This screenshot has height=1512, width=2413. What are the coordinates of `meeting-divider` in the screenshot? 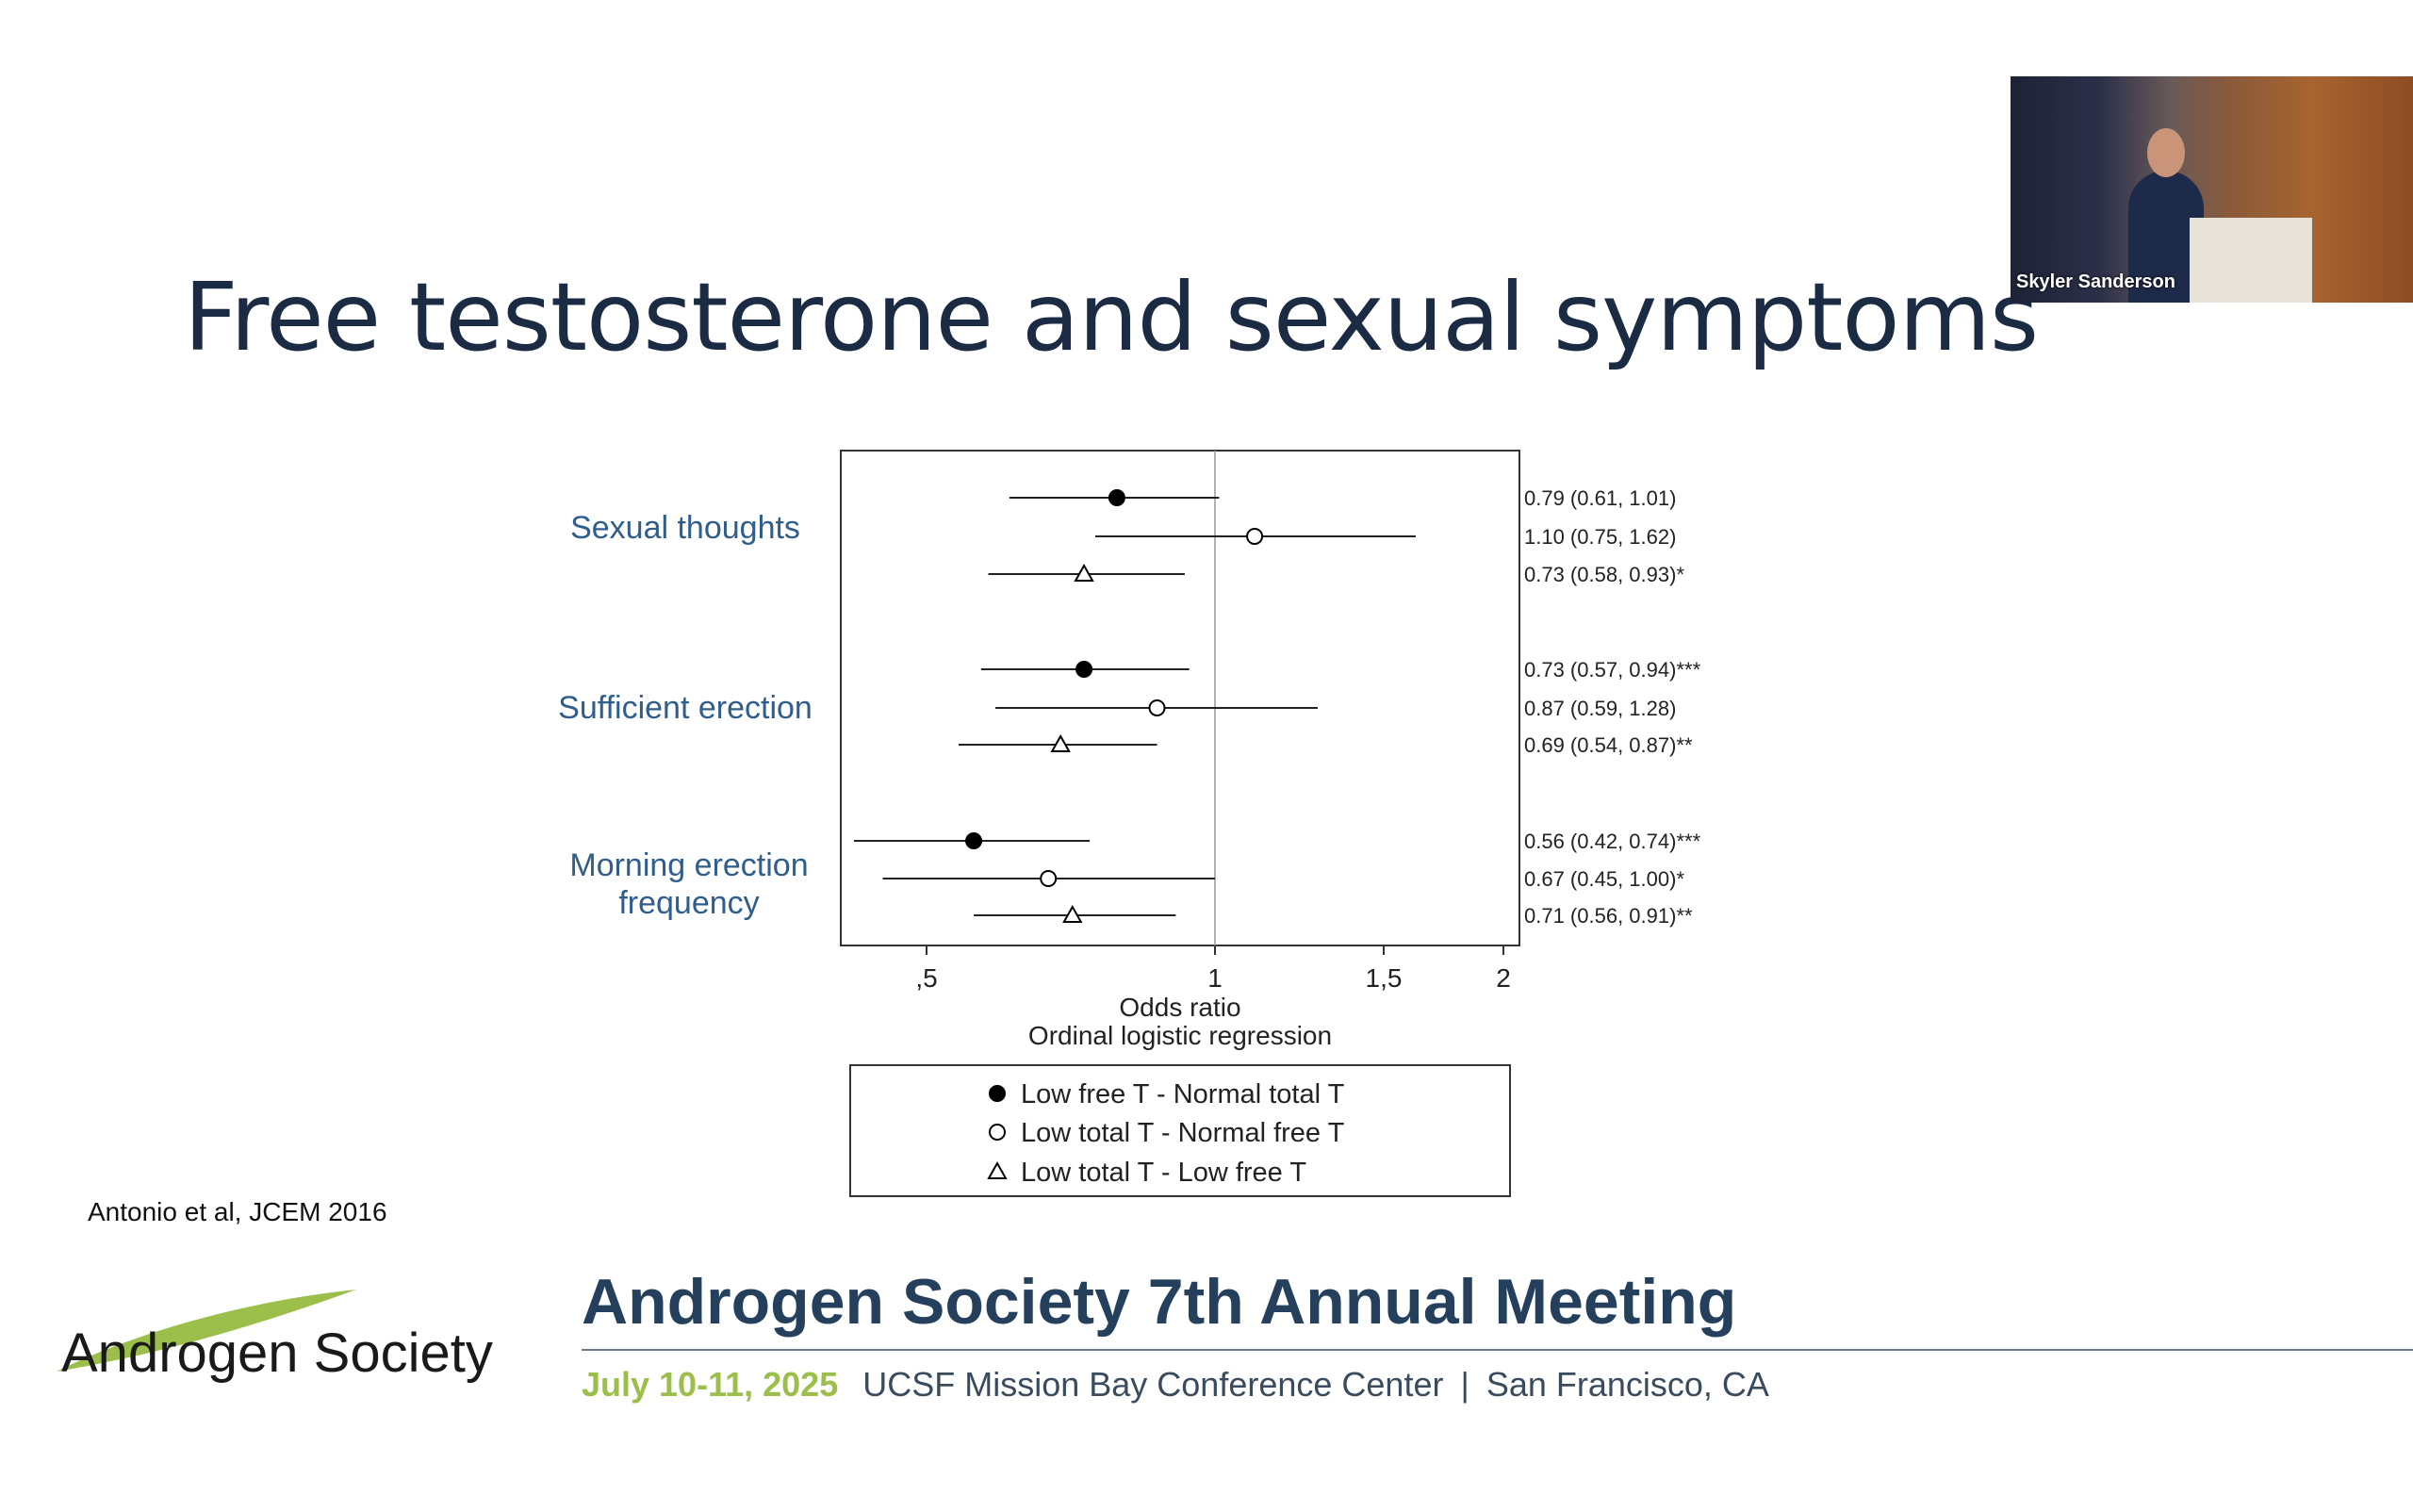 It's located at (1498, 1350).